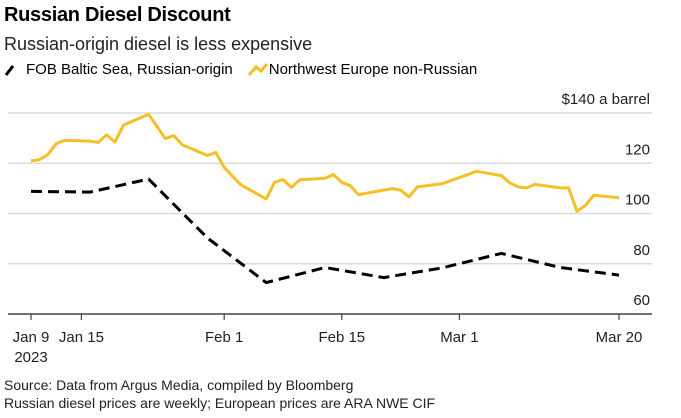 The width and height of the screenshot is (681, 418). Describe the element at coordinates (459, 337) in the screenshot. I see `x-tick-label: Mar 1` at that location.